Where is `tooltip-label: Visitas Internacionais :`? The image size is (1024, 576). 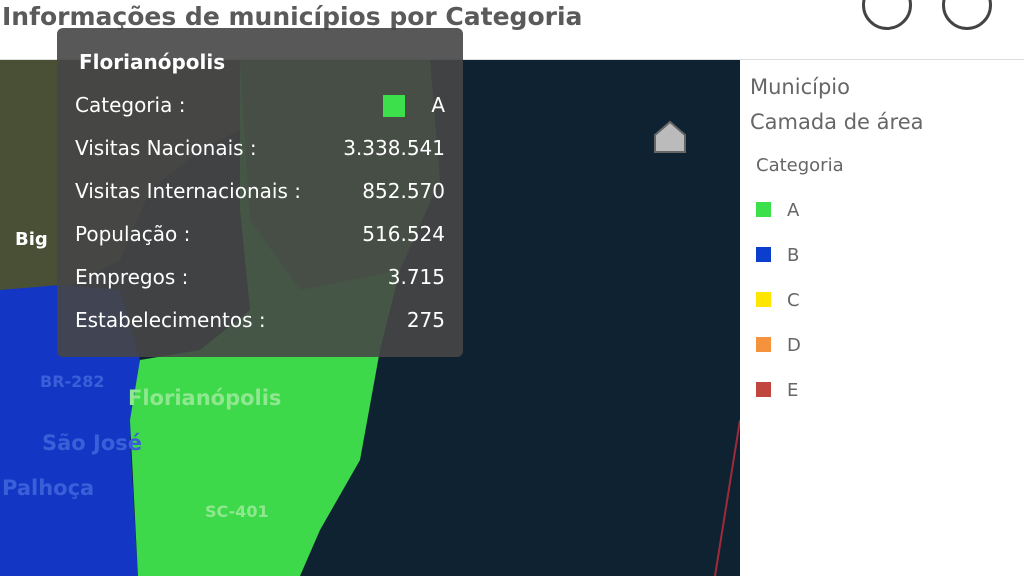
tooltip-label: Visitas Internacionais : is located at coordinates (188, 191).